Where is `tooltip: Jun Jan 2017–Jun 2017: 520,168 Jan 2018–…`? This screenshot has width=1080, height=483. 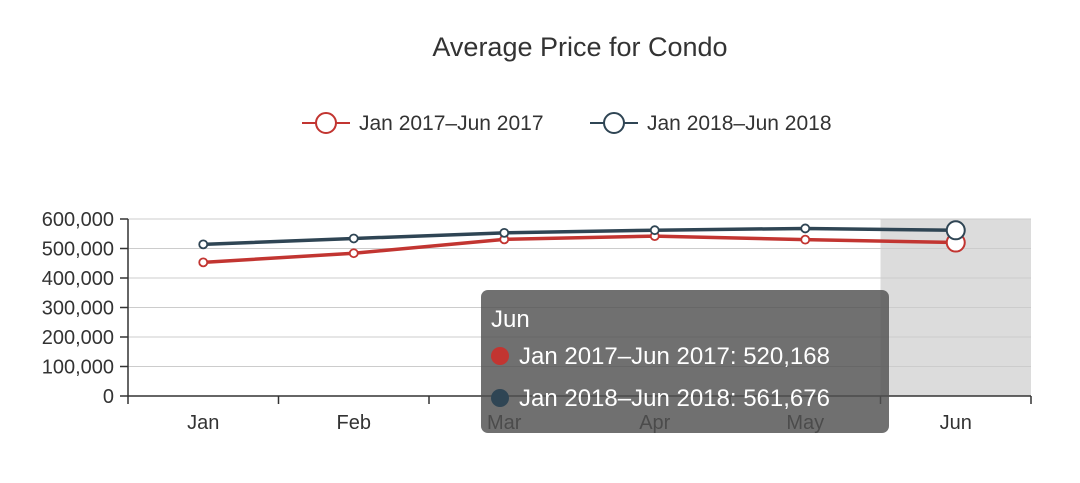
tooltip: Jun Jan 2017–Jun 2017: 520,168 Jan 2018–… is located at coordinates (685, 361).